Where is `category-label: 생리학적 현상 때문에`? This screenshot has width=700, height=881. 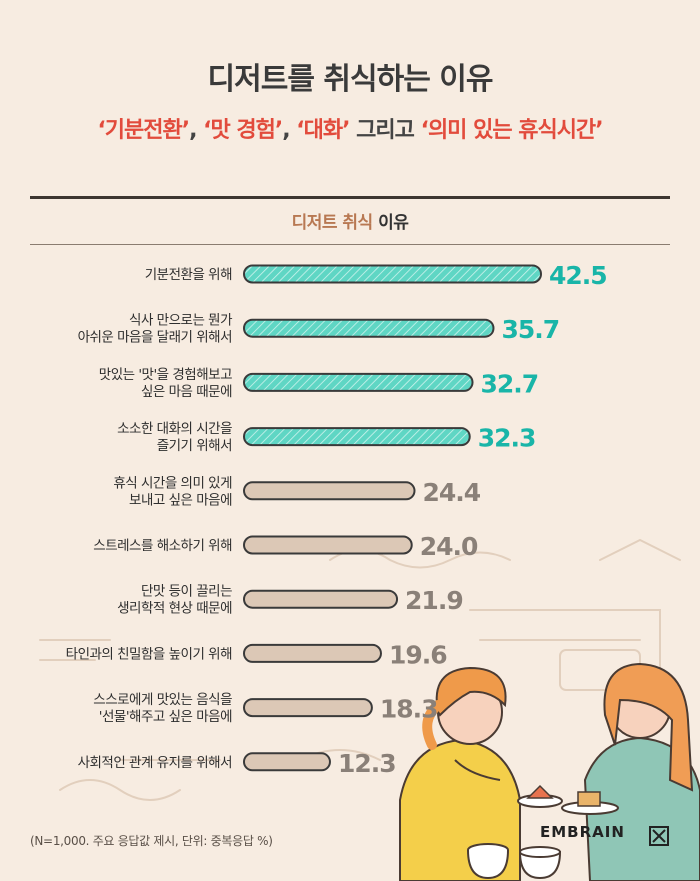 category-label: 생리학적 현상 때문에 is located at coordinates (174, 609).